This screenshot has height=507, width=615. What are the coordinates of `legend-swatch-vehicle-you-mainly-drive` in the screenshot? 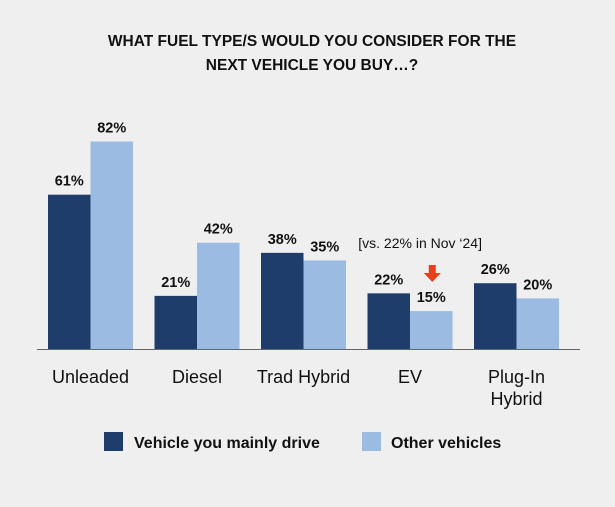 It's located at (113, 441).